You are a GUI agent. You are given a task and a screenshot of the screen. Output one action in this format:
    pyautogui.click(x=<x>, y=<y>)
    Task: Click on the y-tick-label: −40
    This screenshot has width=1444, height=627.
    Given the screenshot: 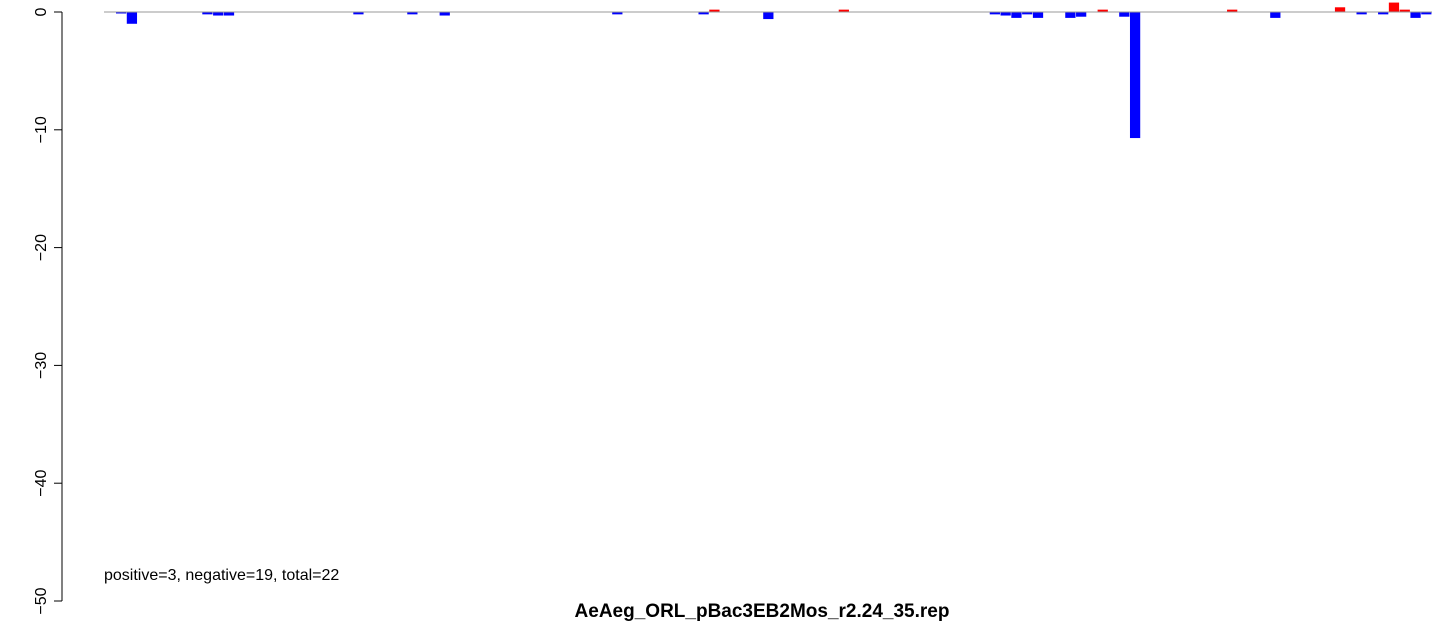 What is the action you would take?
    pyautogui.click(x=41, y=483)
    